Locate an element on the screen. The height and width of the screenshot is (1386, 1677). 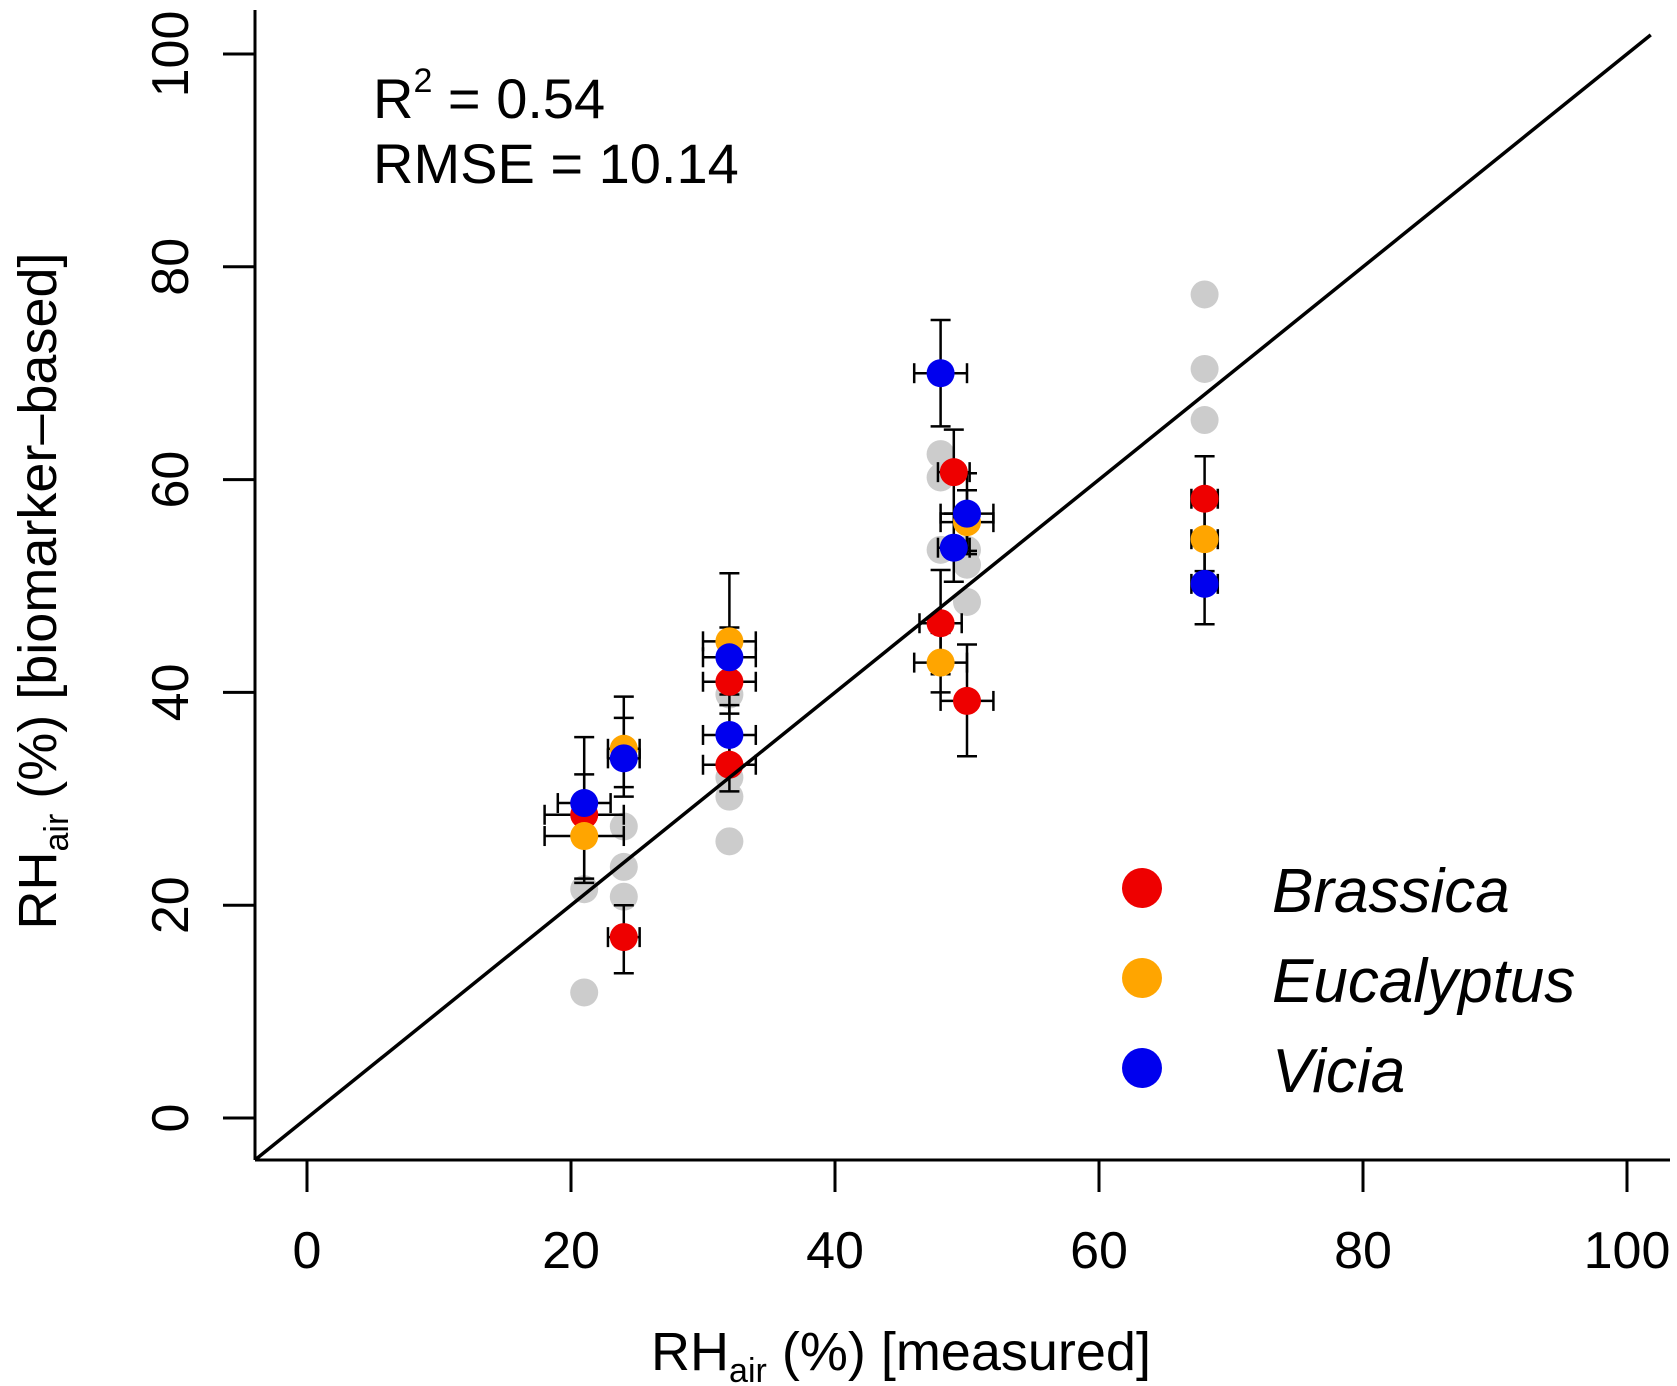
y-tick-label: 80 is located at coordinates (171, 267).